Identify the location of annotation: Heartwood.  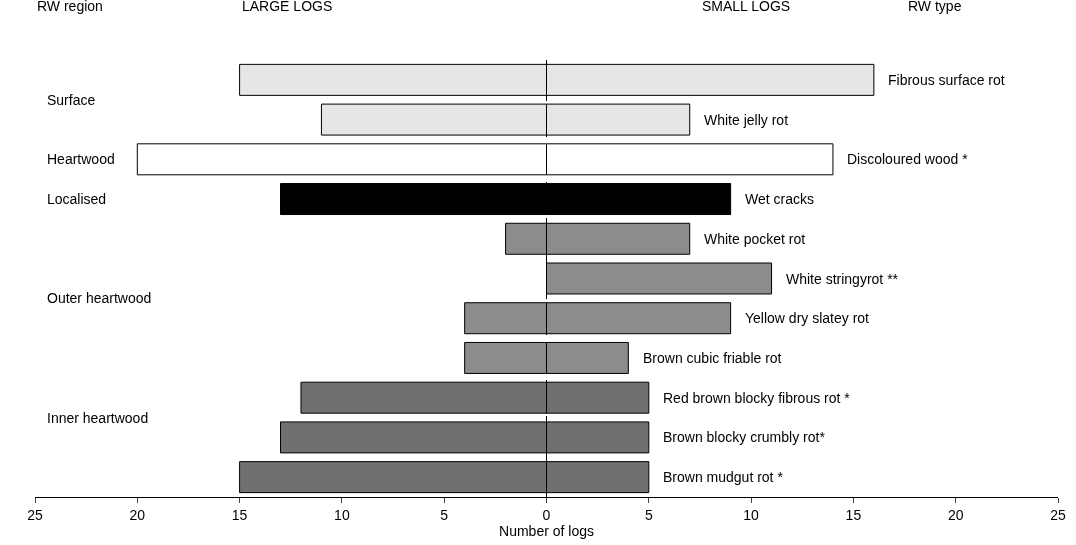
(81, 159).